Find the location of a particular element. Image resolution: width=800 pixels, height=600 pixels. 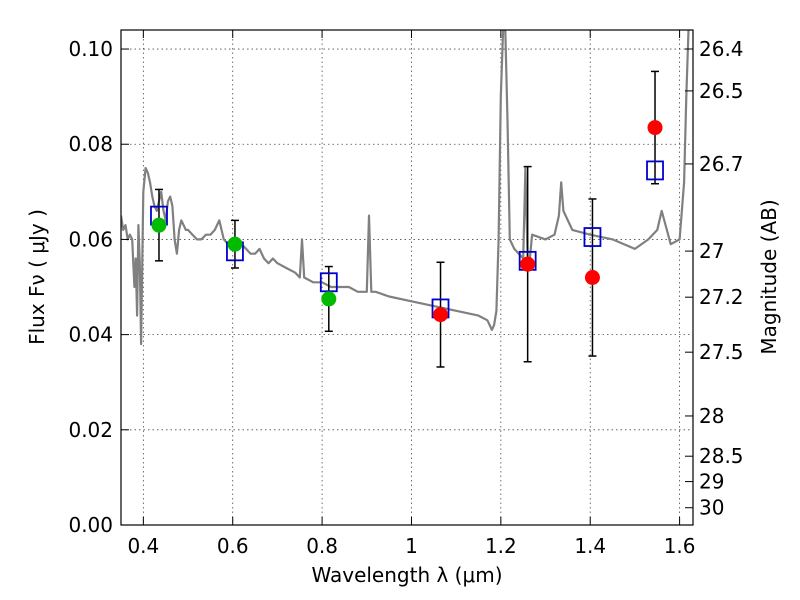

x-tick-label: 1.2 is located at coordinates (501, 546).